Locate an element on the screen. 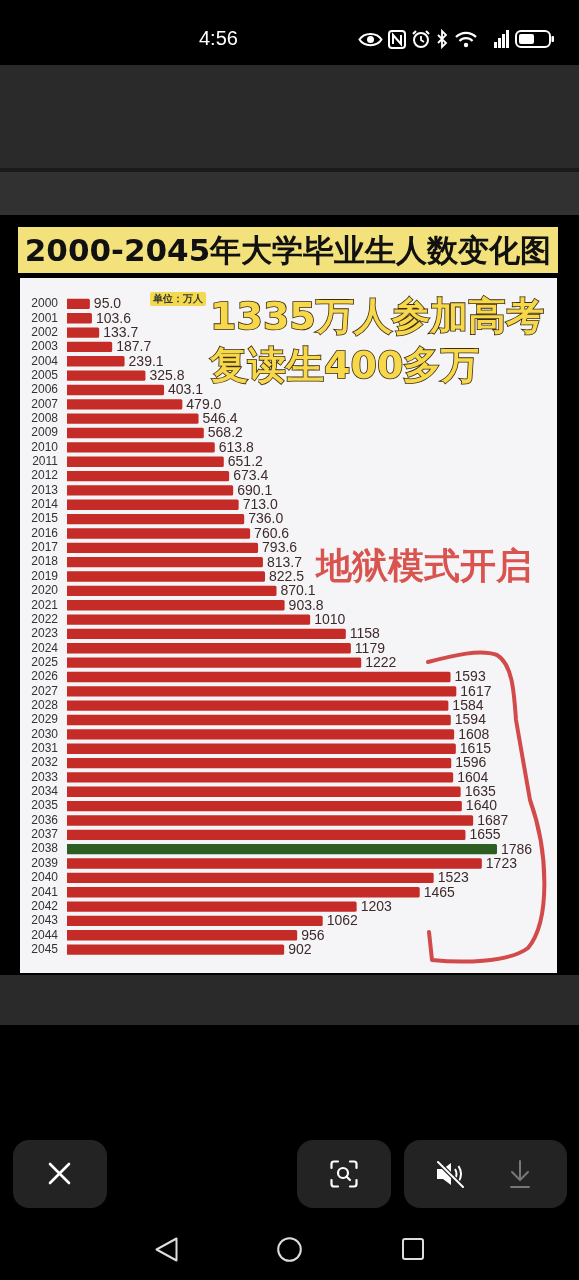  y-tick-label: 2022 is located at coordinates (45, 618).